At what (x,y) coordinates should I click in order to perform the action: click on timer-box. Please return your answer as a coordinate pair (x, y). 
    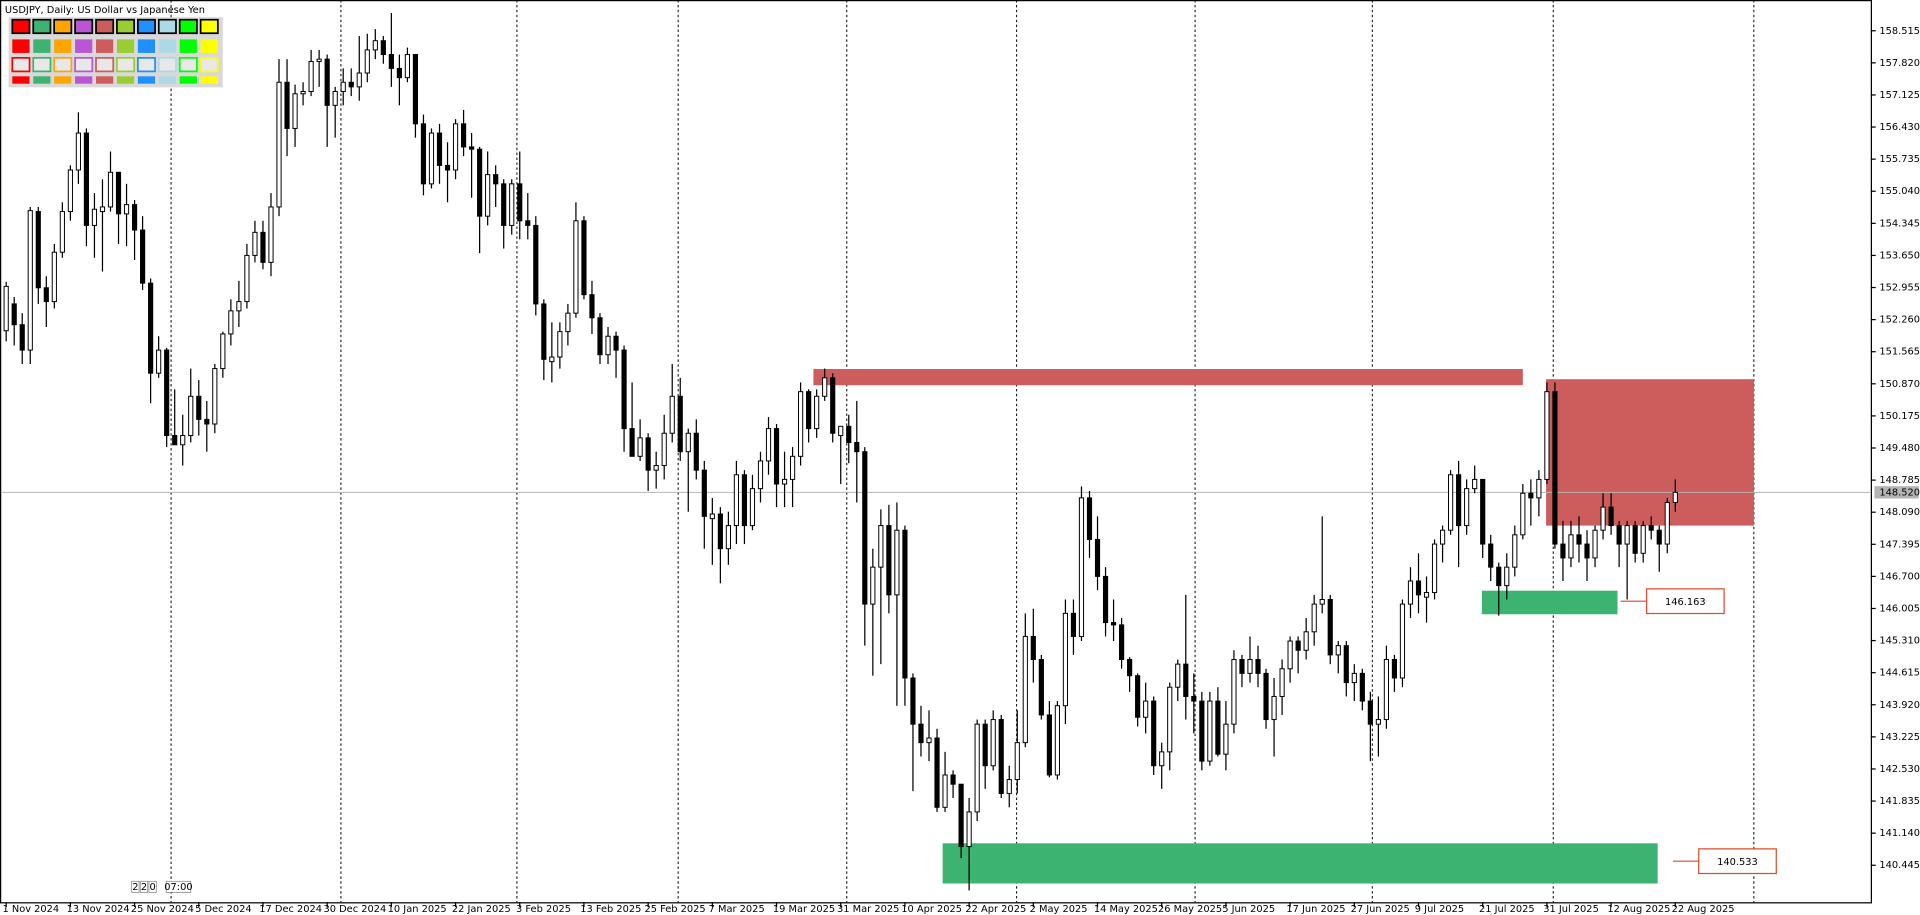
    Looking at the image, I should click on (144, 886).